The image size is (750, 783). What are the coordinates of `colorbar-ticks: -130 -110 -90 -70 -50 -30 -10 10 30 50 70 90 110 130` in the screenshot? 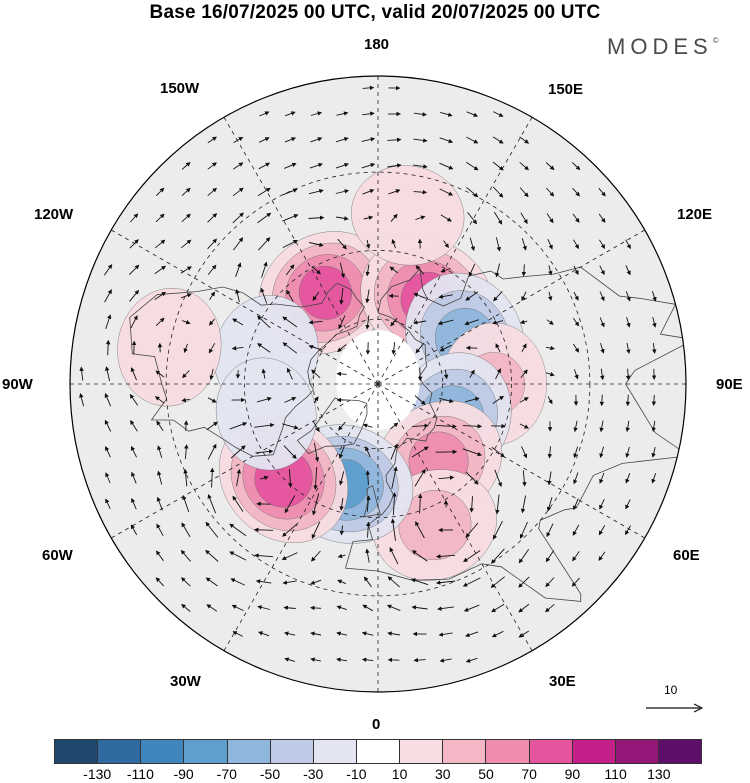 It's located at (378, 774).